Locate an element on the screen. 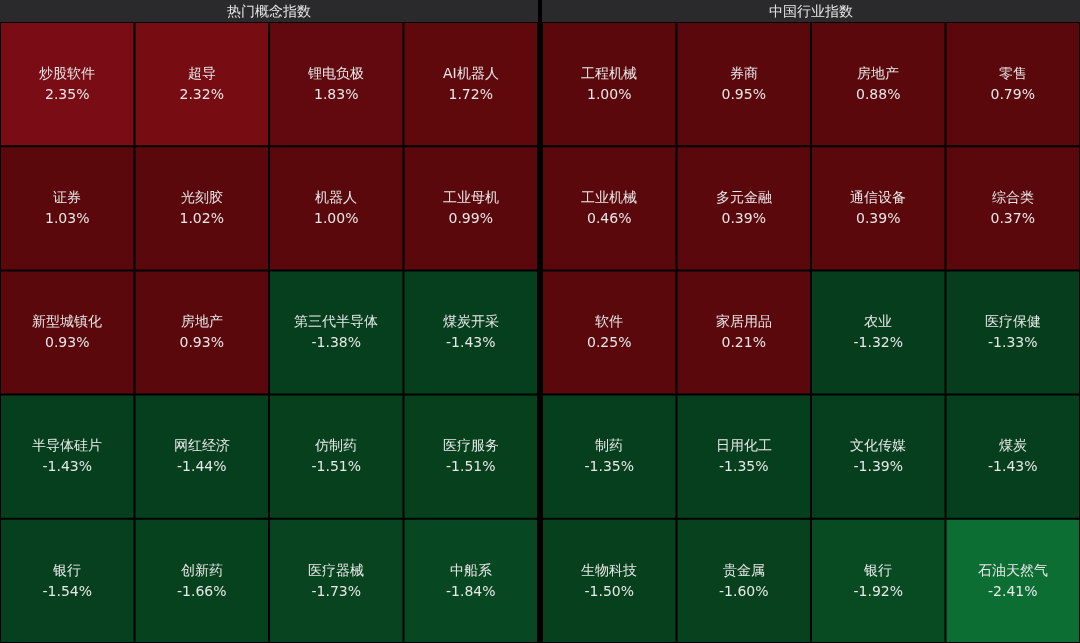  data-label: 0.21% is located at coordinates (743, 342).